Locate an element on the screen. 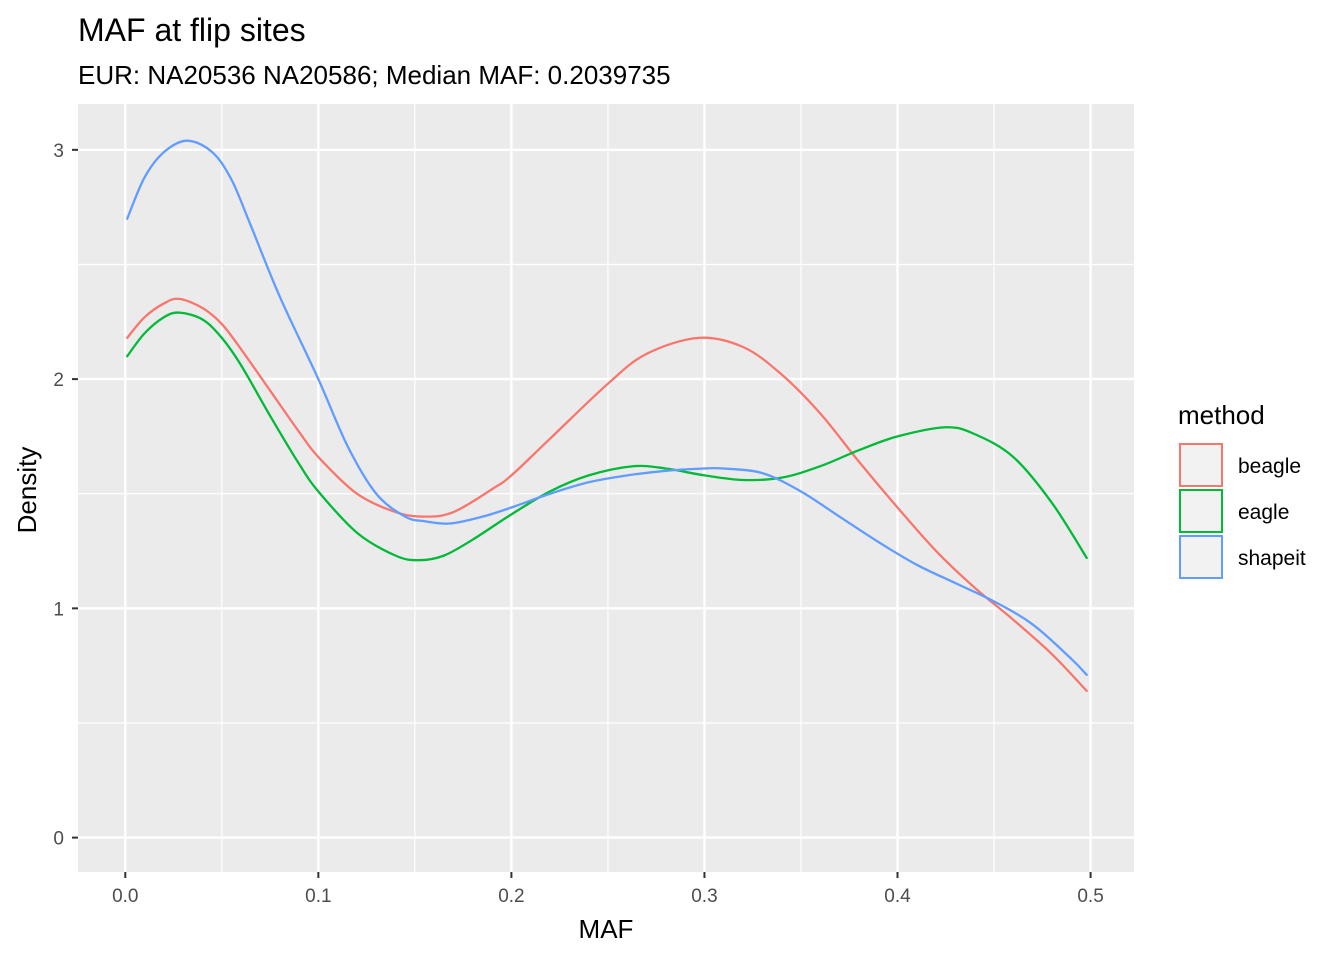 This screenshot has width=1344, height=960. y-axis: 0 1 2 3 is located at coordinates (65, 495).